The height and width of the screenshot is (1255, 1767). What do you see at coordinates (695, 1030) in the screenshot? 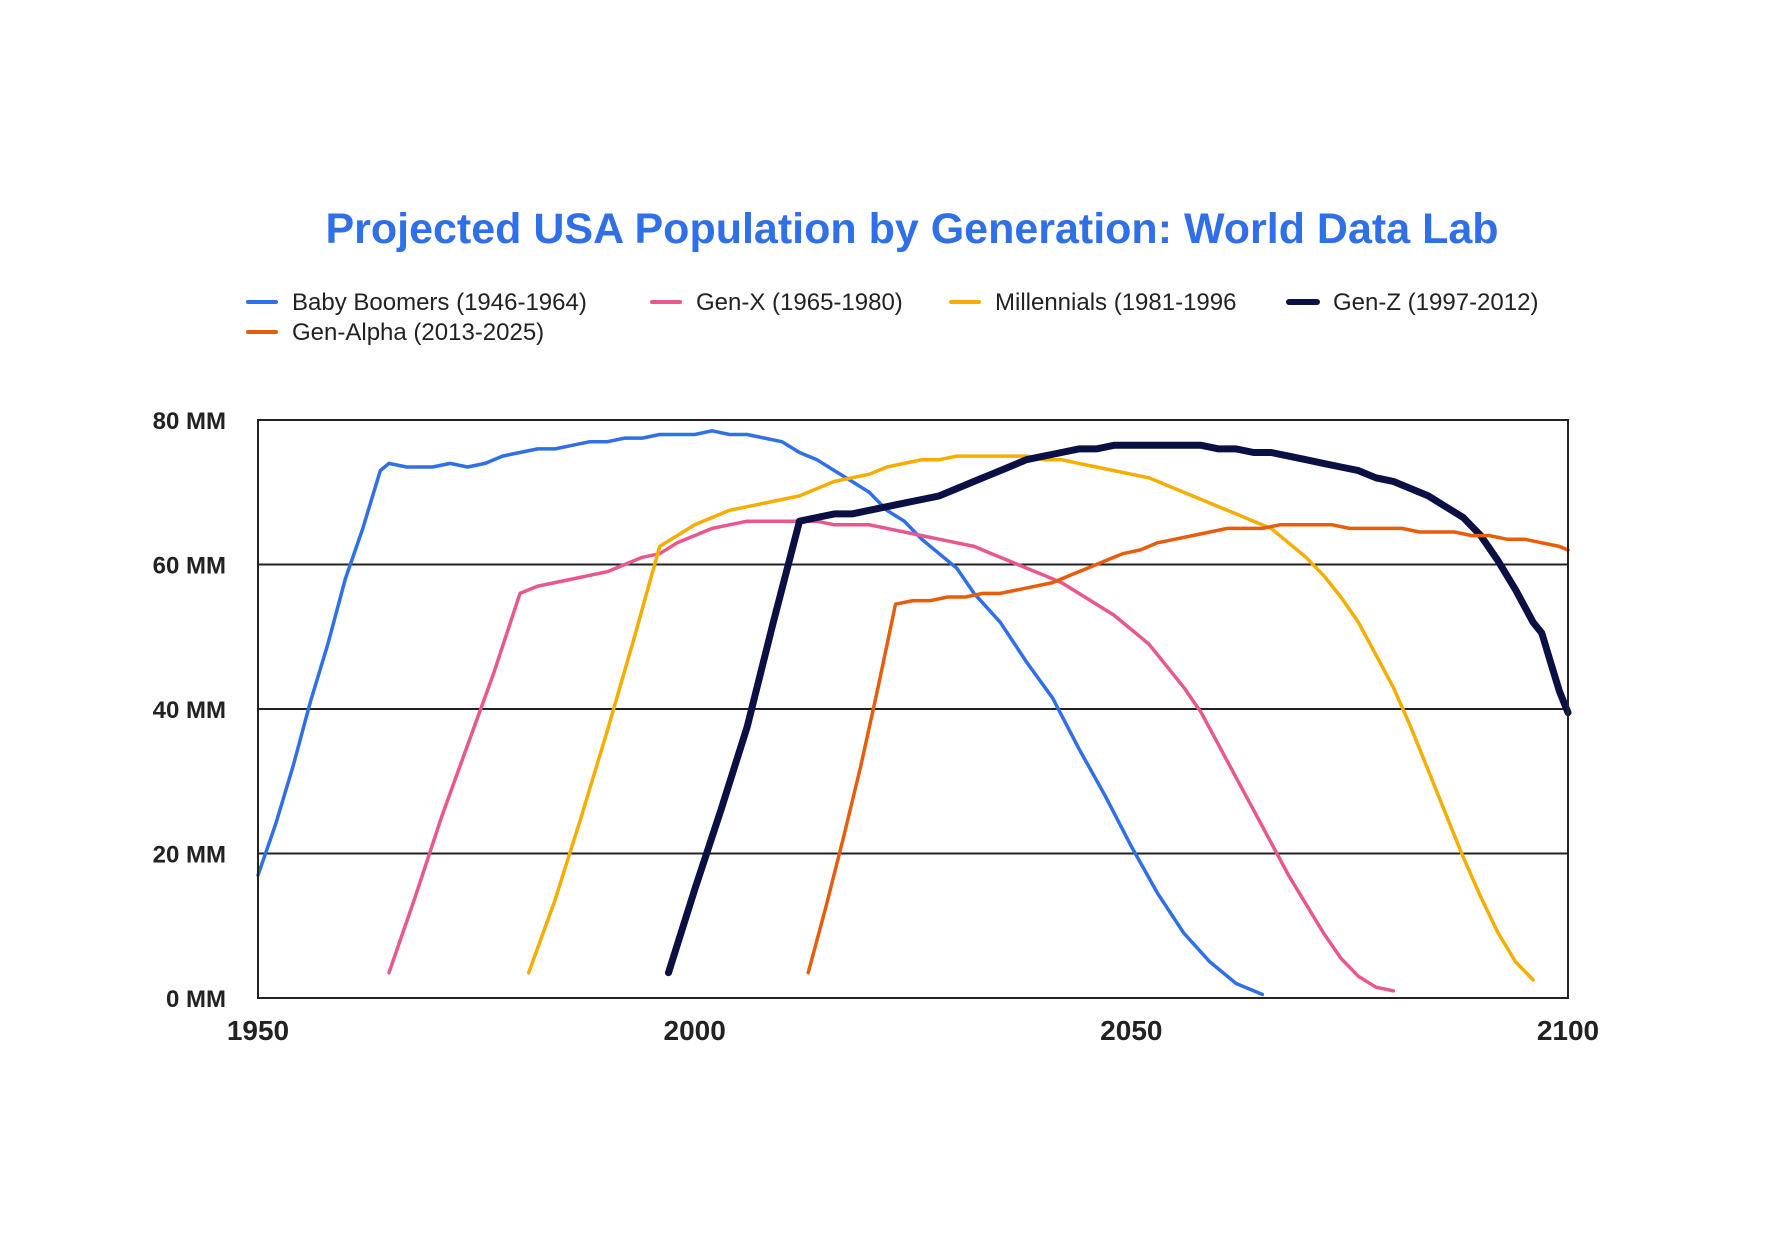
I see `x-tick-label-2000: 2000` at bounding box center [695, 1030].